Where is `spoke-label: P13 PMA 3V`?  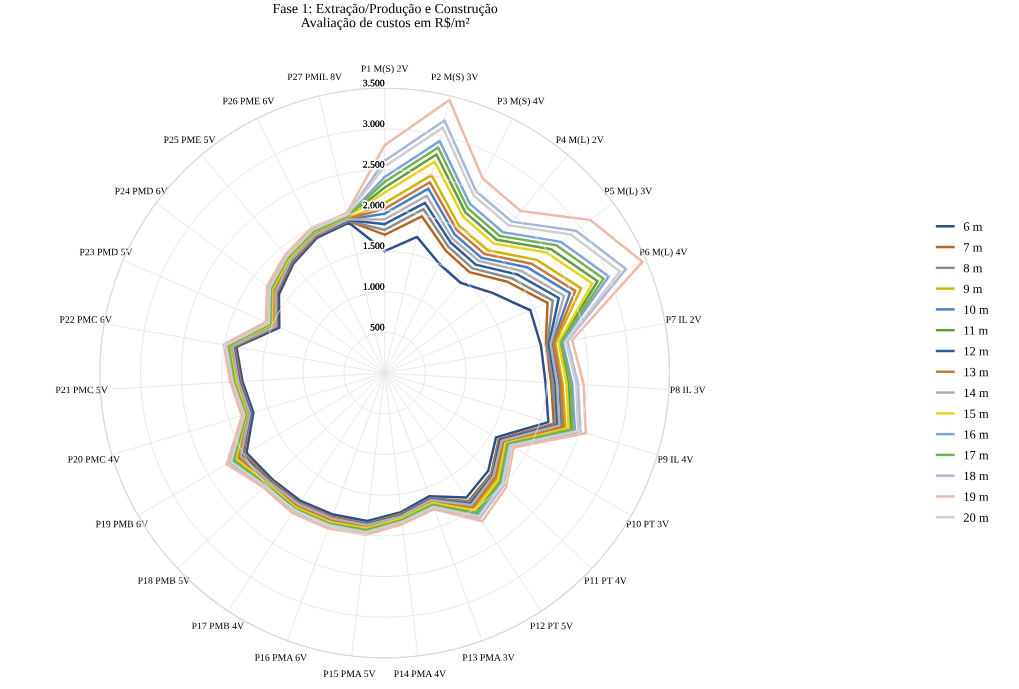
spoke-label: P13 PMA 3V is located at coordinates (488, 657).